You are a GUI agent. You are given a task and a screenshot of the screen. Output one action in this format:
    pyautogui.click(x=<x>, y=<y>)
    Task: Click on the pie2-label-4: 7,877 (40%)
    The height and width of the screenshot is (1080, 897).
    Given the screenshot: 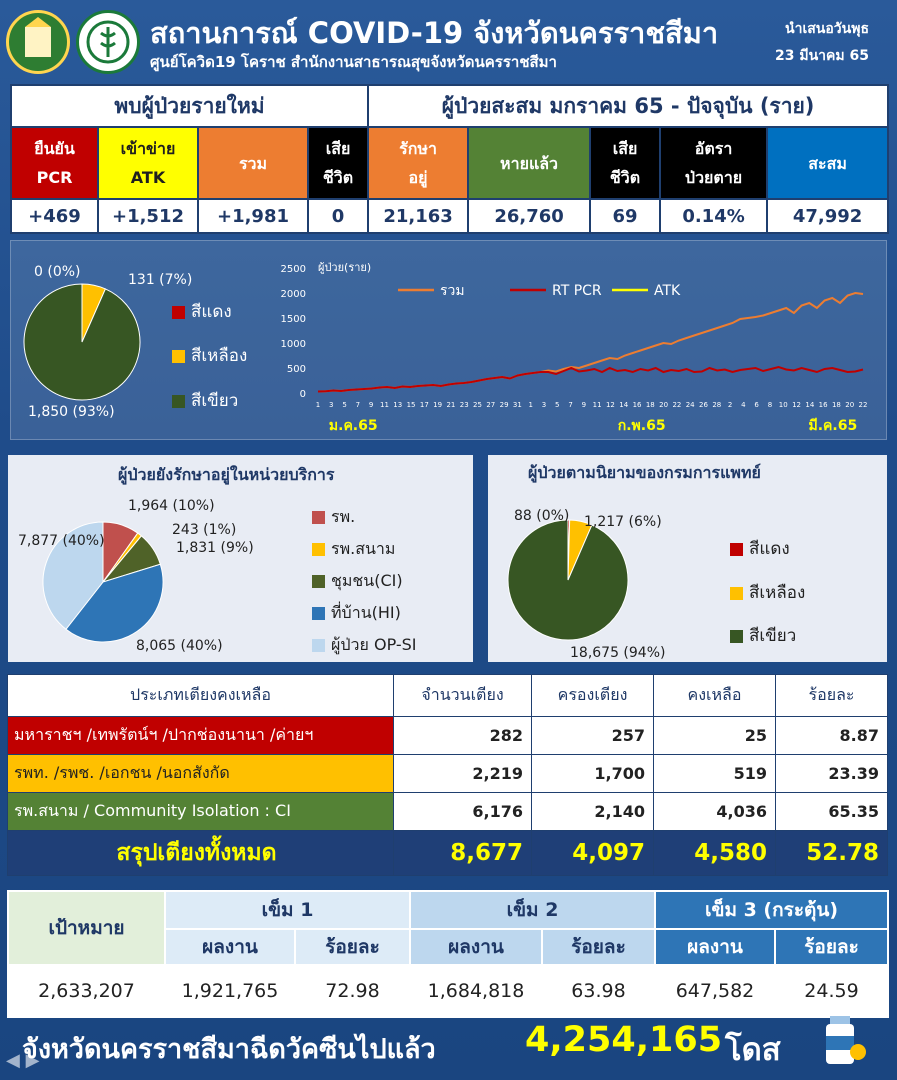 What is the action you would take?
    pyautogui.click(x=61, y=541)
    